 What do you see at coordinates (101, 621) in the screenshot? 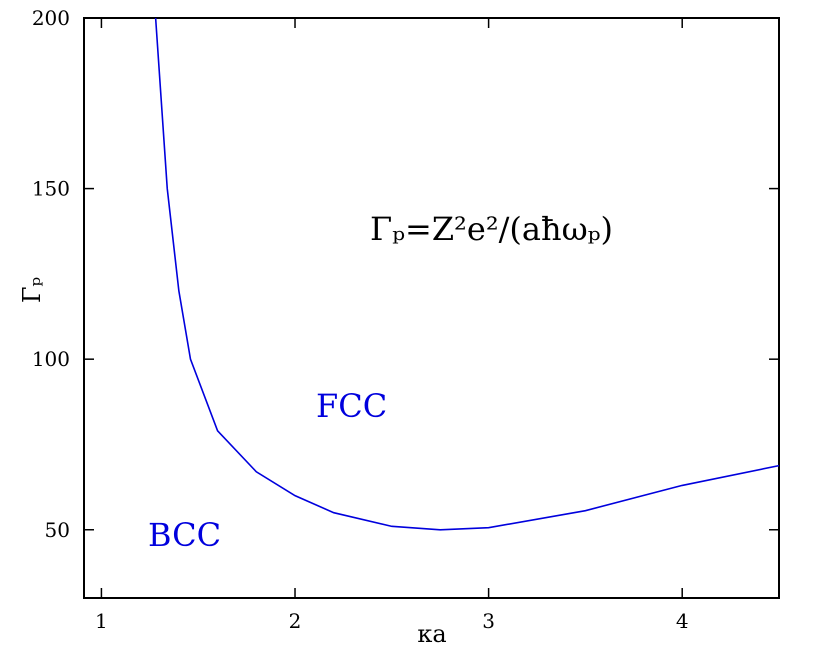
I see `x-tick-label: 1` at bounding box center [101, 621].